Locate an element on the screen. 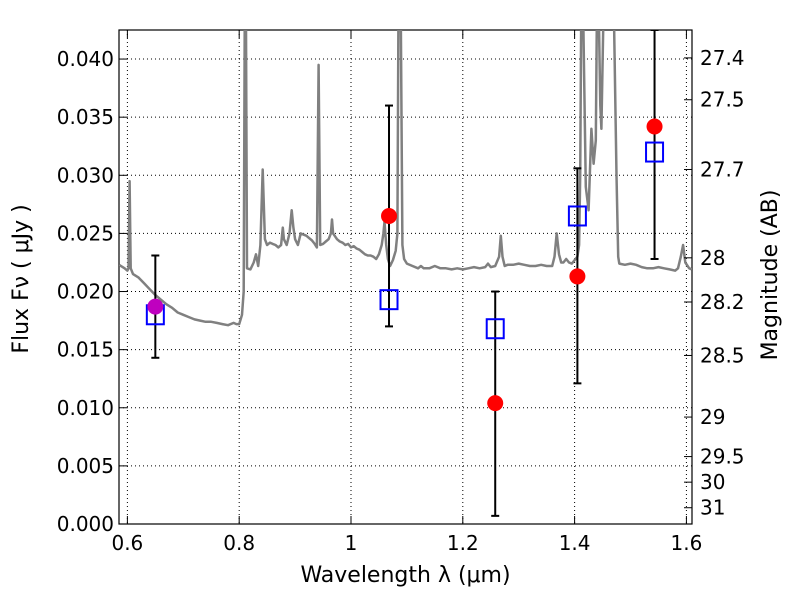 The height and width of the screenshot is (600, 800). y-tick-label: 0.035 is located at coordinates (85, 117).